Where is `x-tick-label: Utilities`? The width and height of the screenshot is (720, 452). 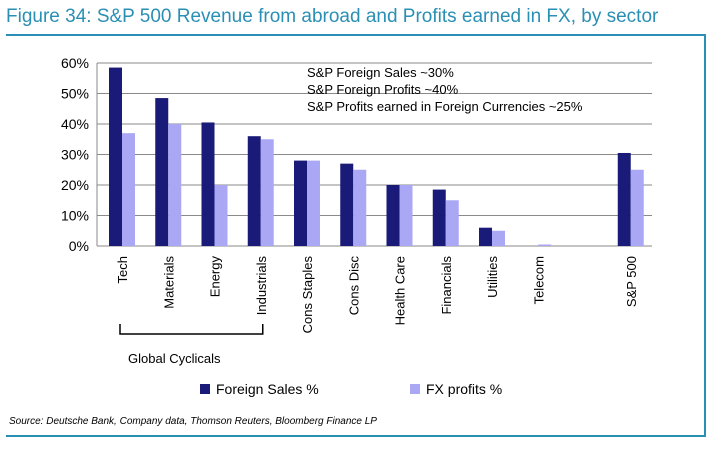 x-tick-label: Utilities is located at coordinates (492, 277).